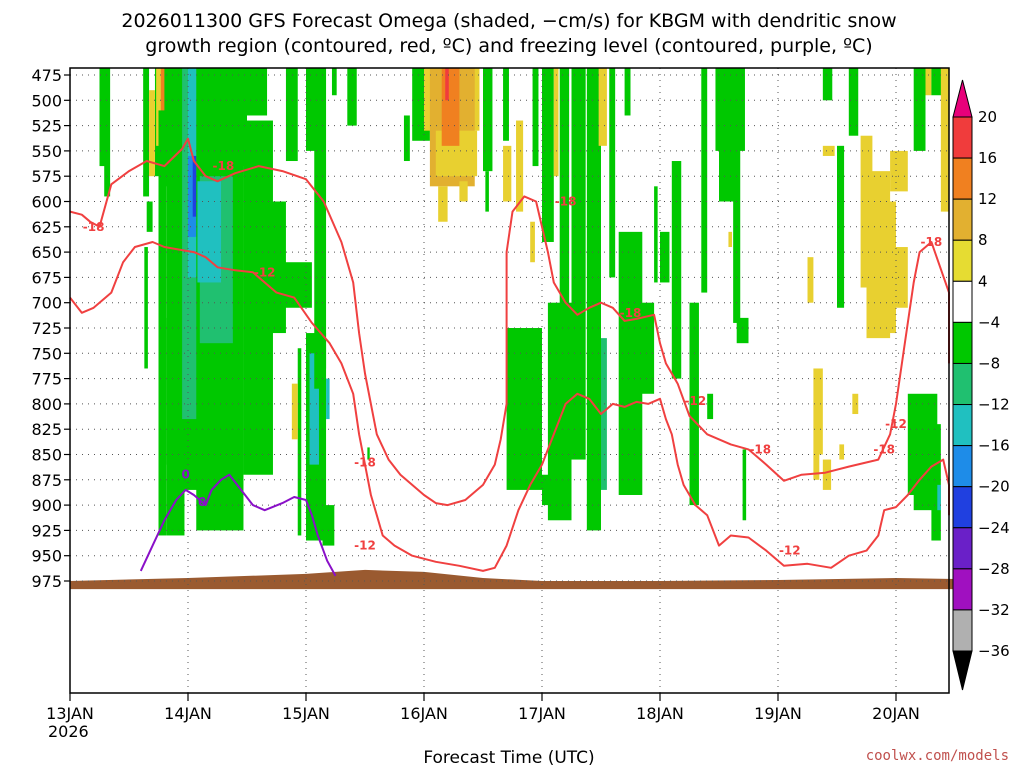 The image size is (1024, 768). What do you see at coordinates (188, 713) in the screenshot?
I see `x-tick-label: 14JAN` at bounding box center [188, 713].